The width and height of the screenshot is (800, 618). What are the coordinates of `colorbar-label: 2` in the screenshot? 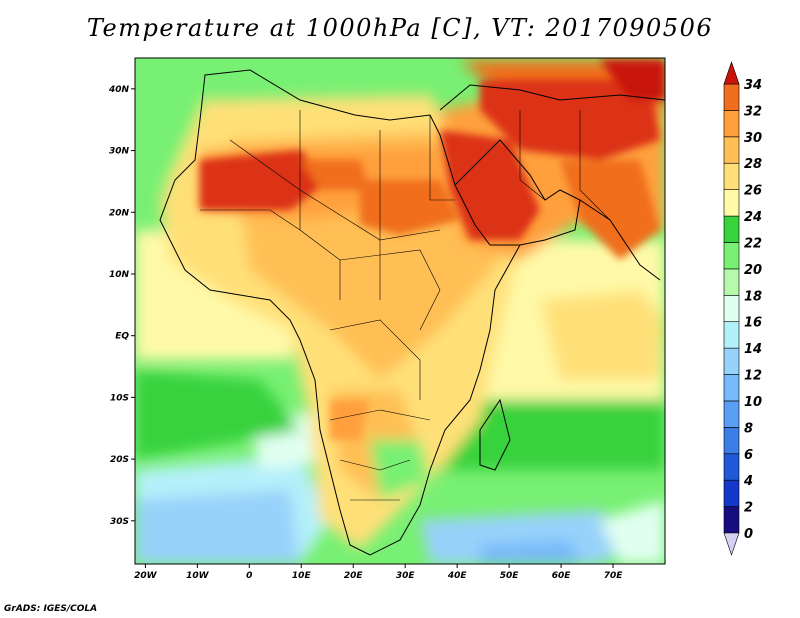 It's located at (748, 508).